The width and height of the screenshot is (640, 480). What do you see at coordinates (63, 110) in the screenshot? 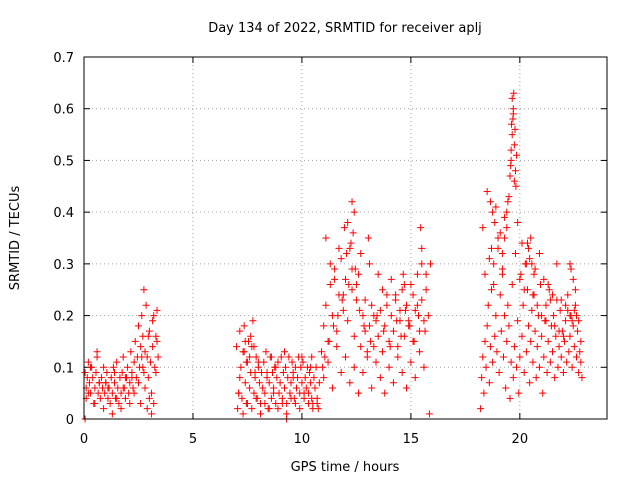
I see `y-tick-label: 0.6` at bounding box center [63, 110].